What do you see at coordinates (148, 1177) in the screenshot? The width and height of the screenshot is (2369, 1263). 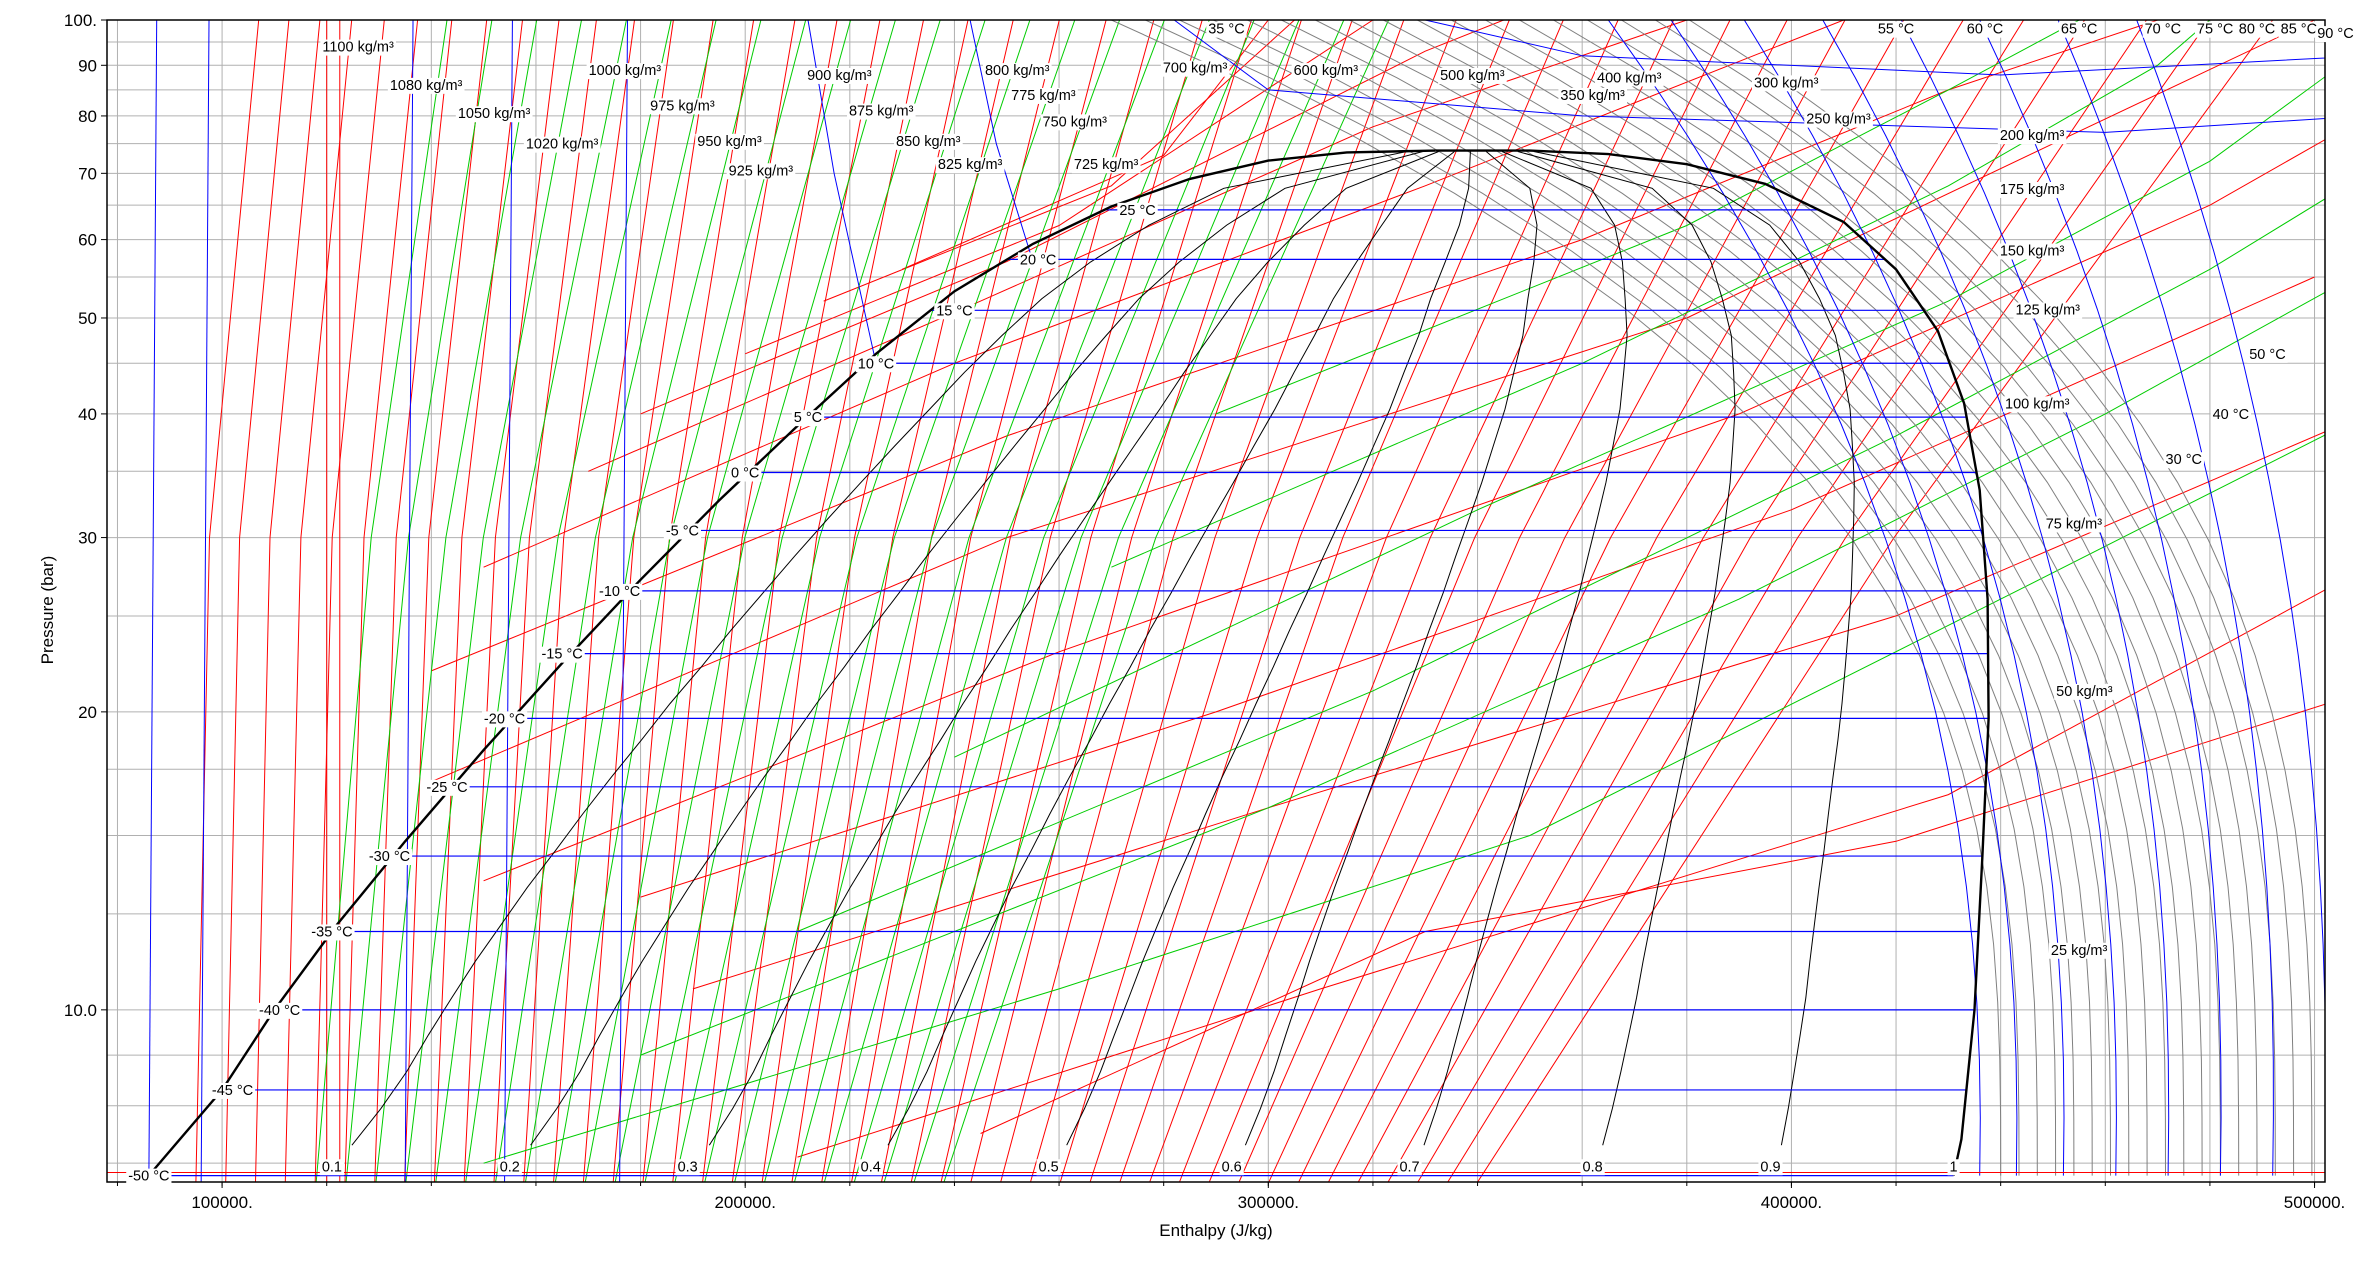 I see `isotherm-label: -50 °C` at bounding box center [148, 1177].